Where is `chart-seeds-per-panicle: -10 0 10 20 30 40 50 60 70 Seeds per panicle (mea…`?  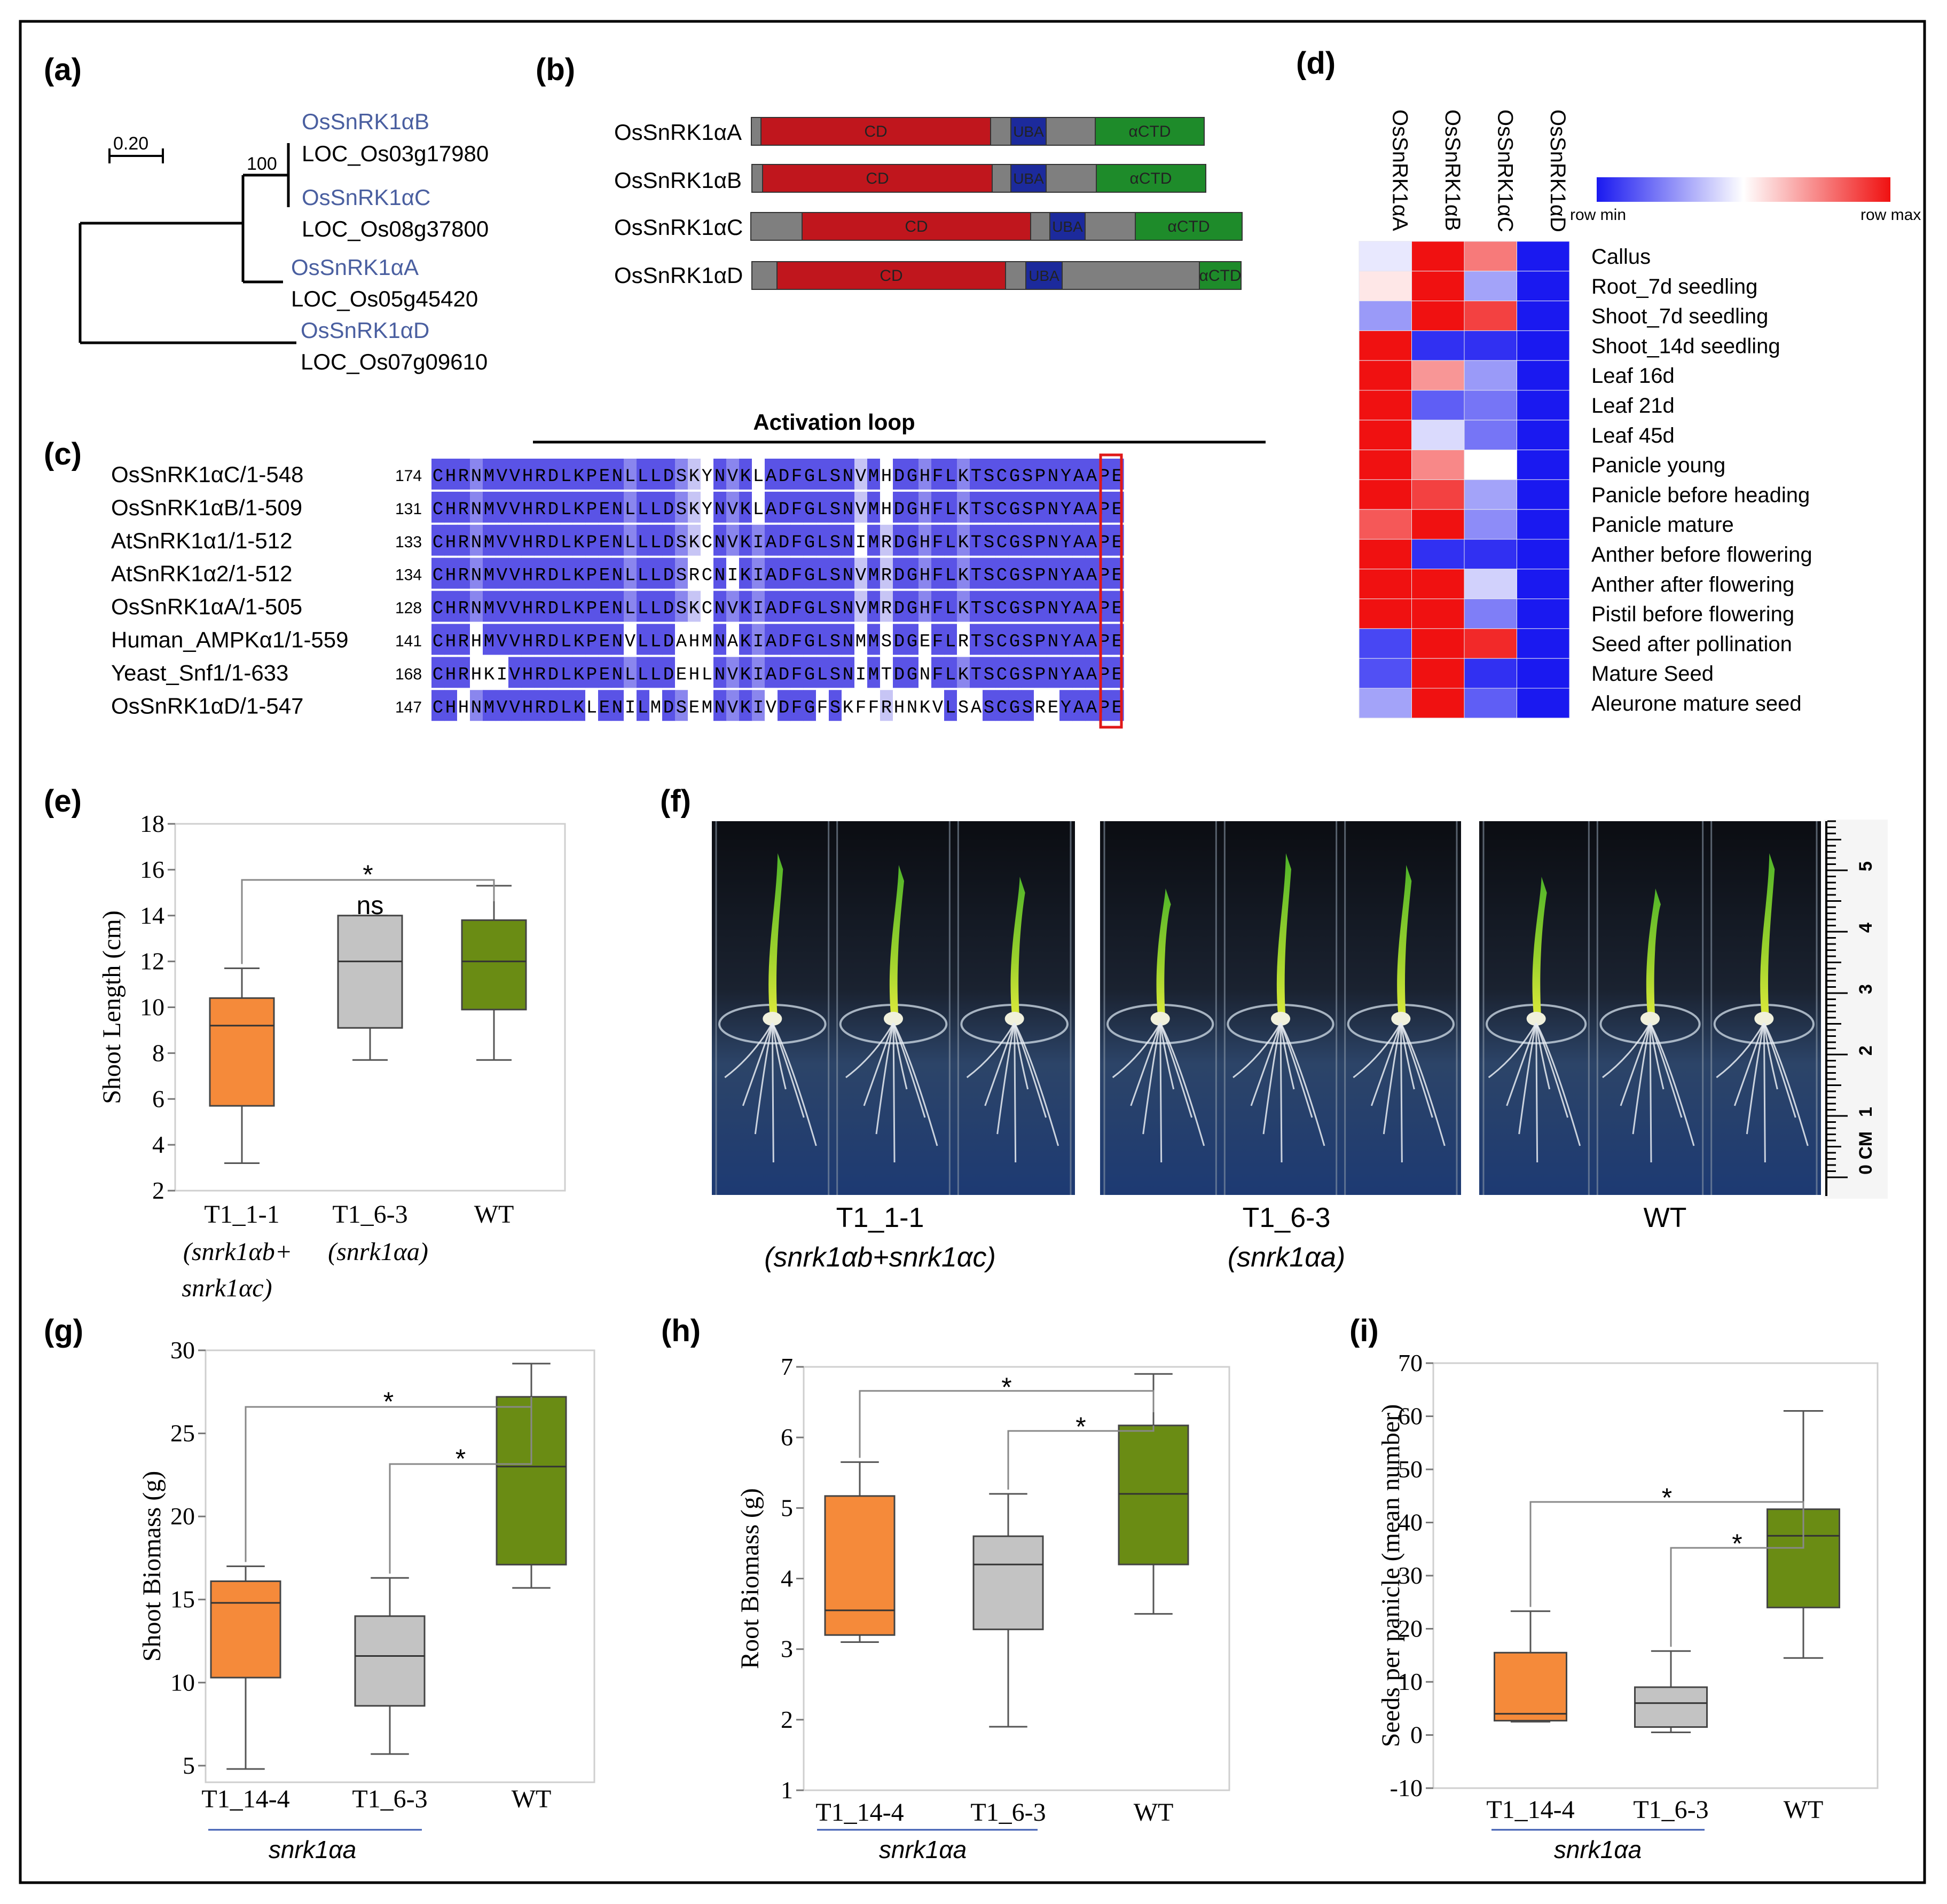 chart-seeds-per-panicle: -10 0 10 20 30 40 50 60 70 Seeds per panicle (mea… is located at coordinates (1628, 1586).